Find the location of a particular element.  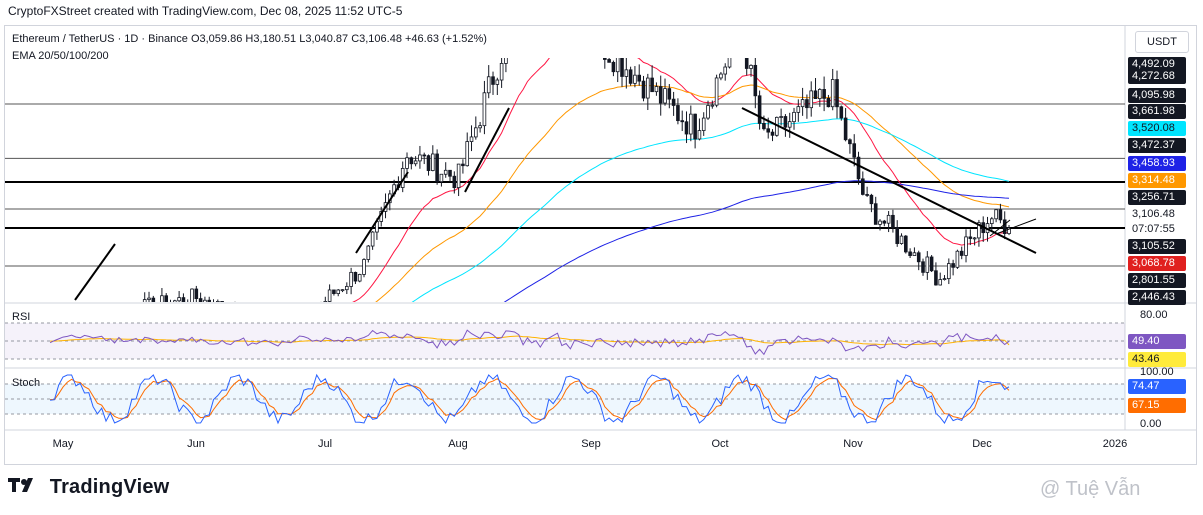

price-tag: 3,105.52 is located at coordinates (1157, 246).